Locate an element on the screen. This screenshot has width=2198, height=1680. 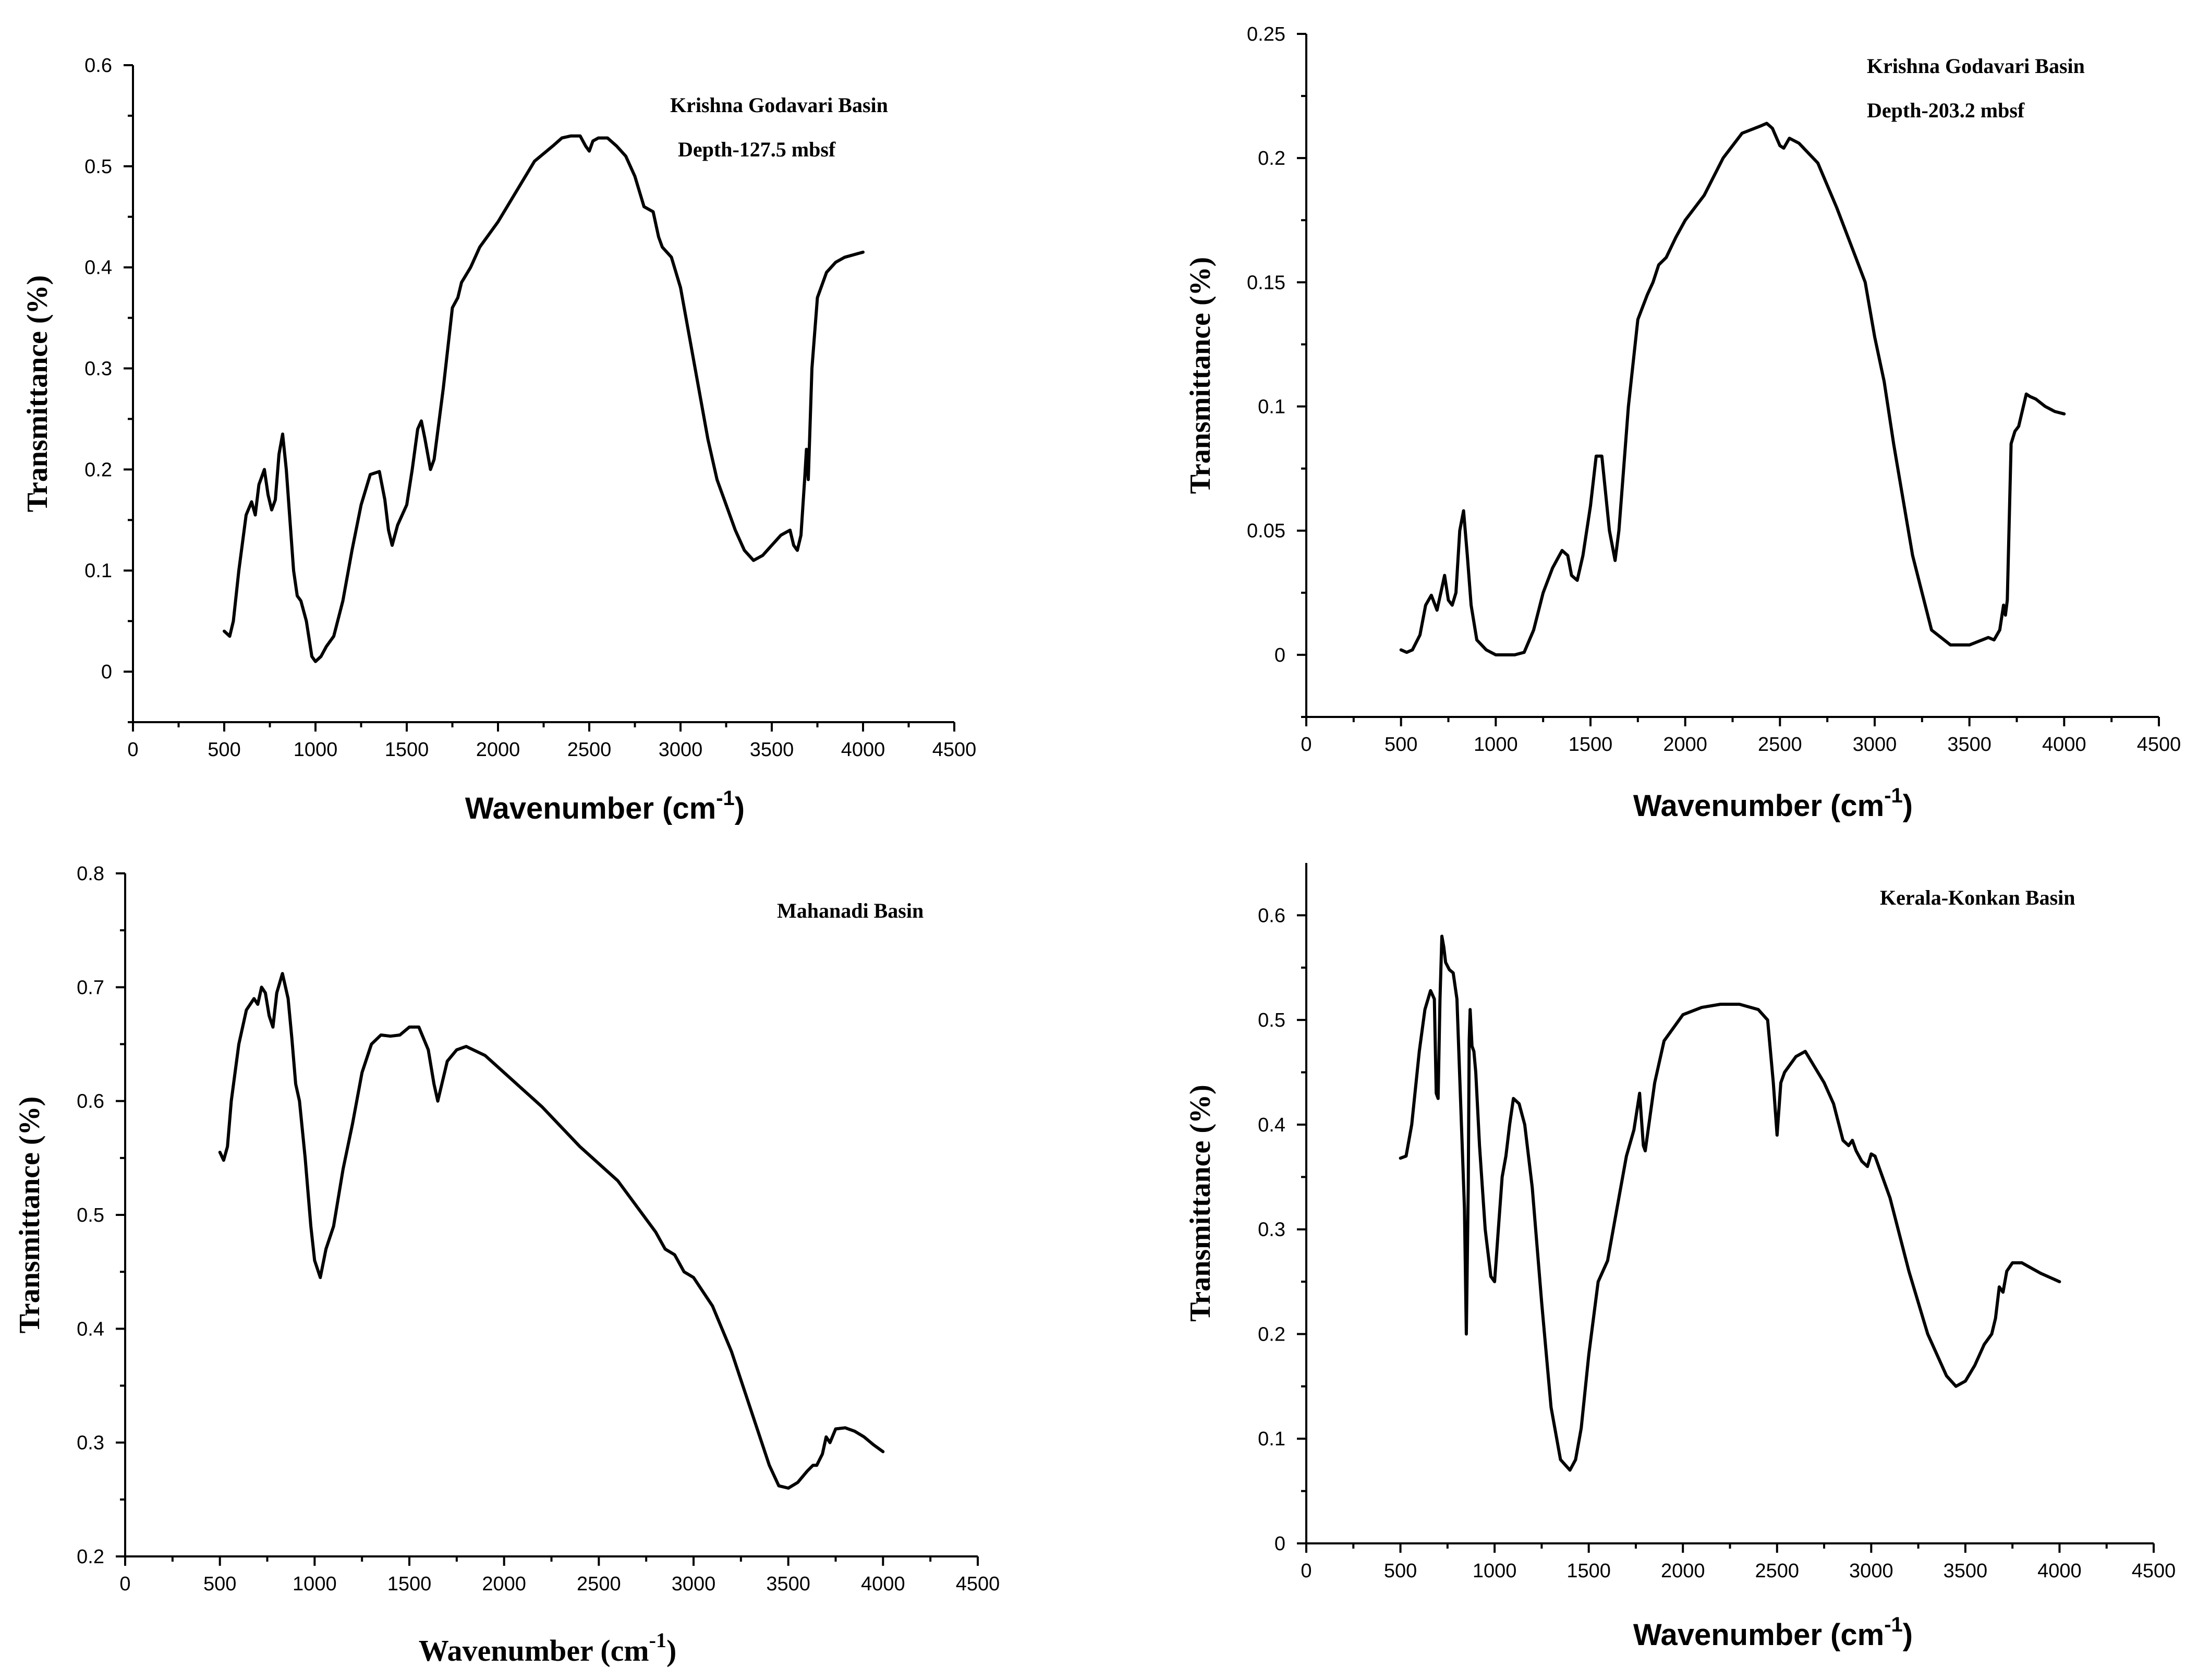
y-tick-label: 0.05 is located at coordinates (1266, 531).